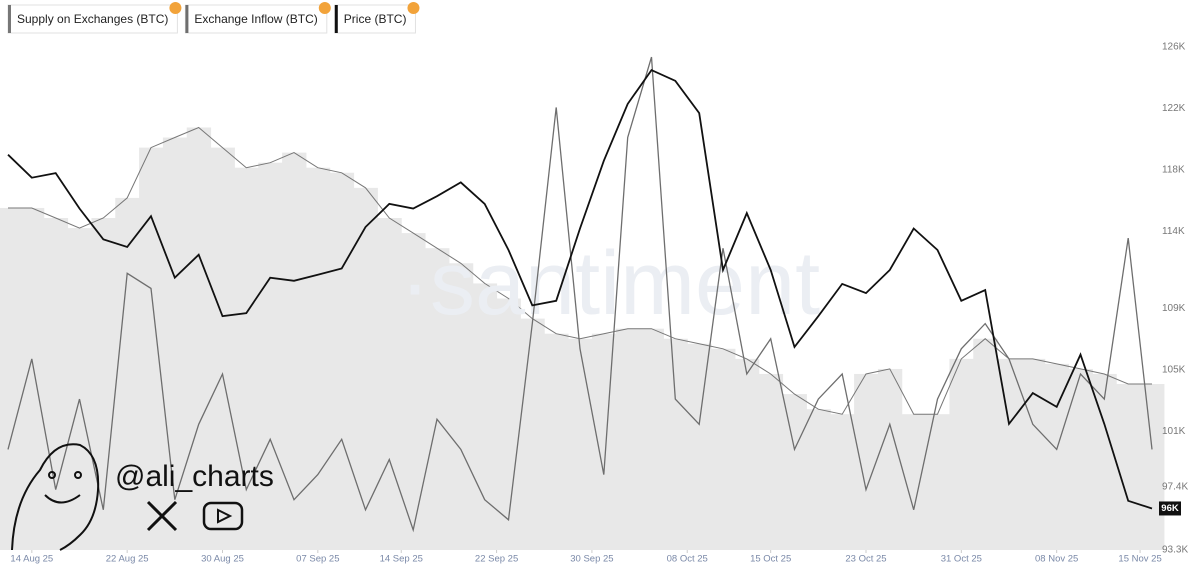 Image resolution: width=1200 pixels, height=575 pixels. I want to click on avatar-outline, so click(55, 497).